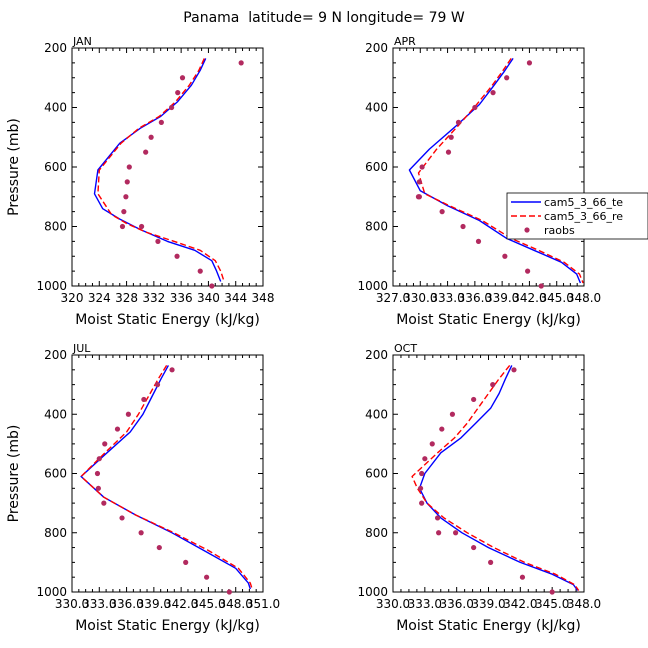 This screenshot has height=648, width=648. What do you see at coordinates (99, 604) in the screenshot?
I see `x-tick-label: 333.0` at bounding box center [99, 604].